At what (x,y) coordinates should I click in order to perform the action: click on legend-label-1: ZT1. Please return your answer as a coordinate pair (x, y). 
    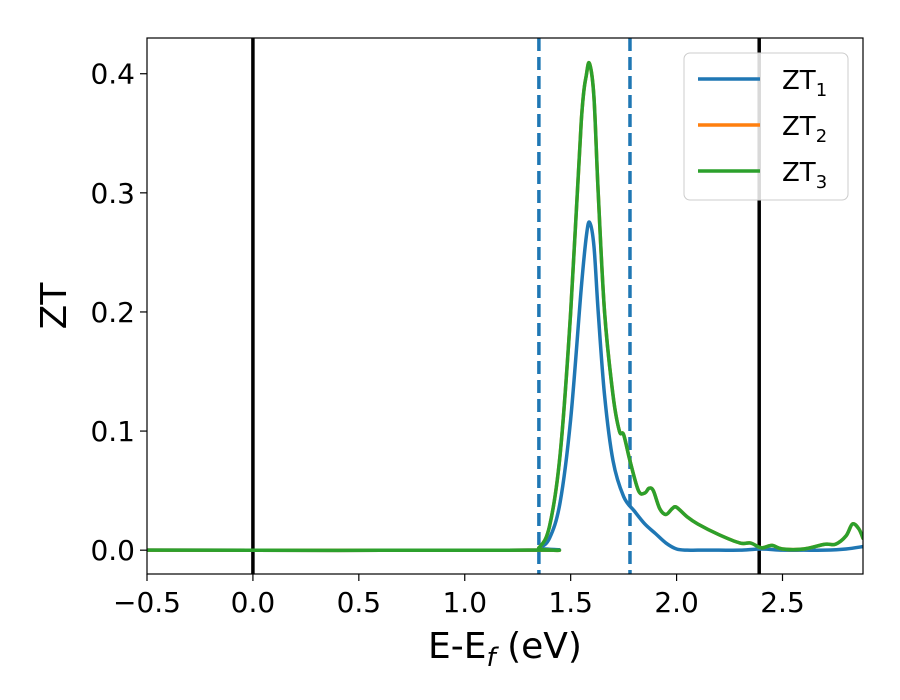
    Looking at the image, I should click on (804, 83).